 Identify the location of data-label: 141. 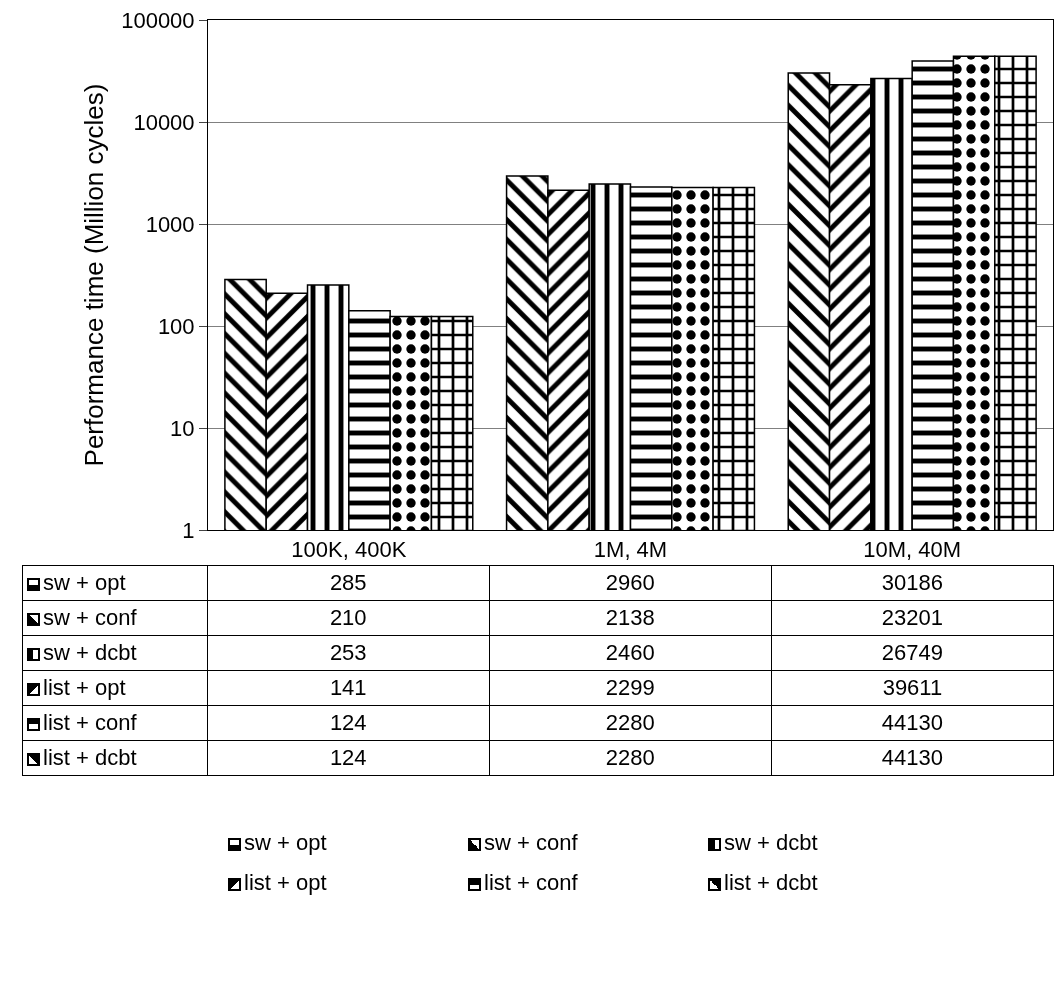
(348, 688).